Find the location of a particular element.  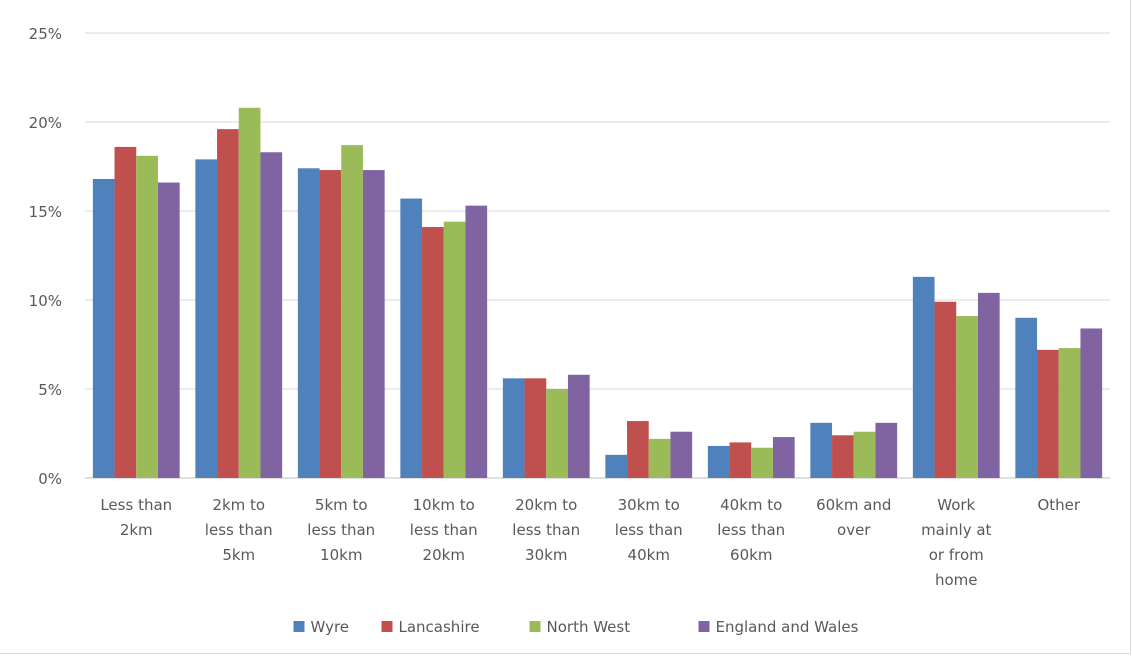

legend-label: Lancashire is located at coordinates (439, 627).